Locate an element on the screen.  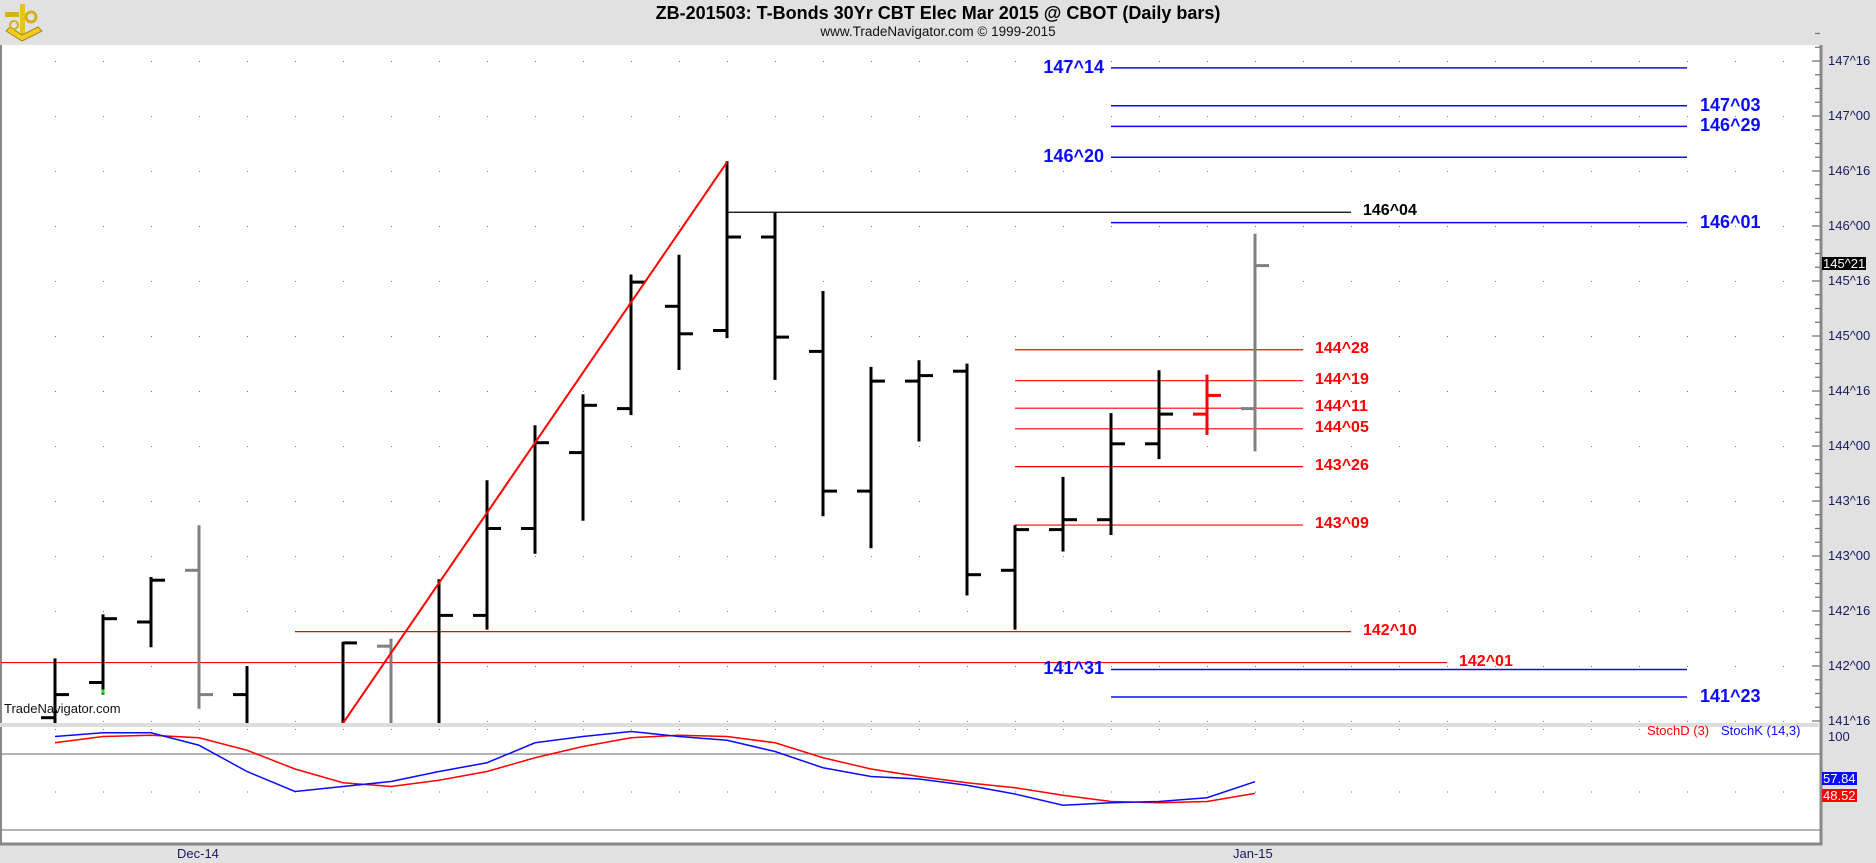
level-label: 142^10 is located at coordinates (1390, 630).